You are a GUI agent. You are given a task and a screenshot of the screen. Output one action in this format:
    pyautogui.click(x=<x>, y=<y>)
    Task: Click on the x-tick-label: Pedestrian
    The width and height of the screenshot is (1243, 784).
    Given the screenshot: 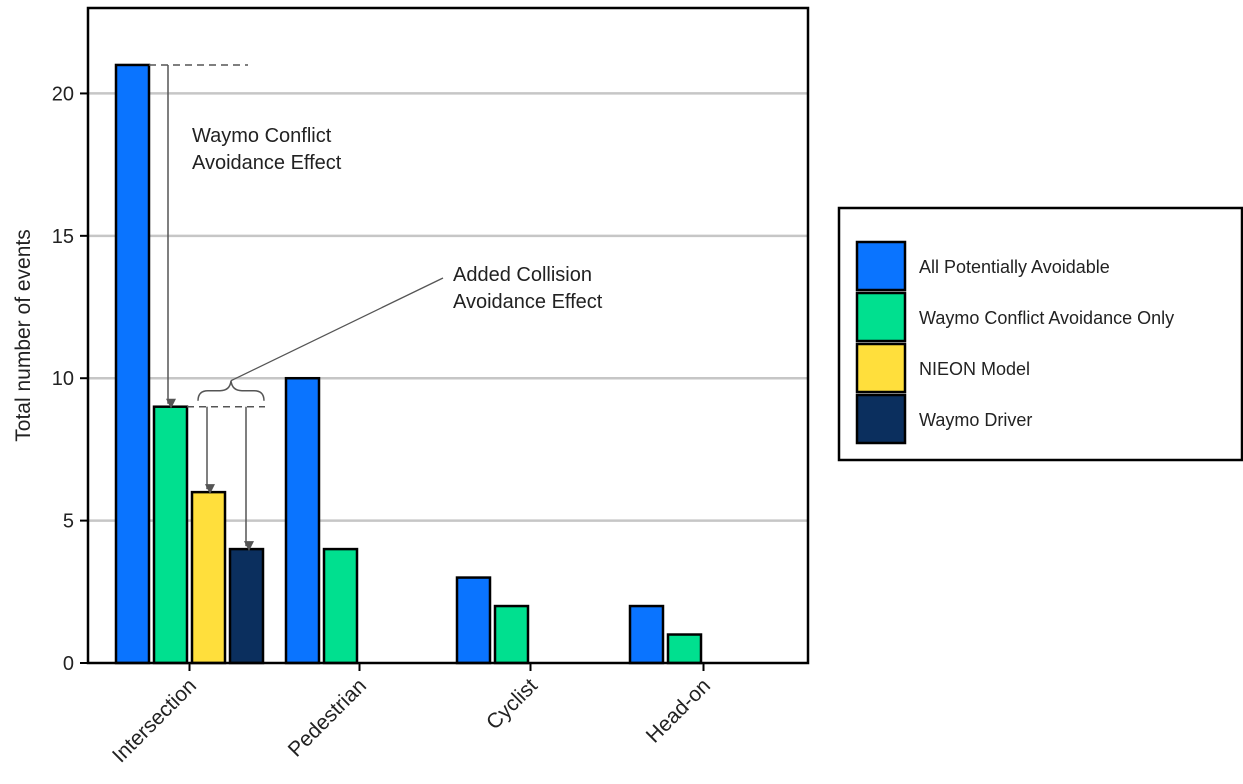 What is the action you would take?
    pyautogui.click(x=327, y=717)
    